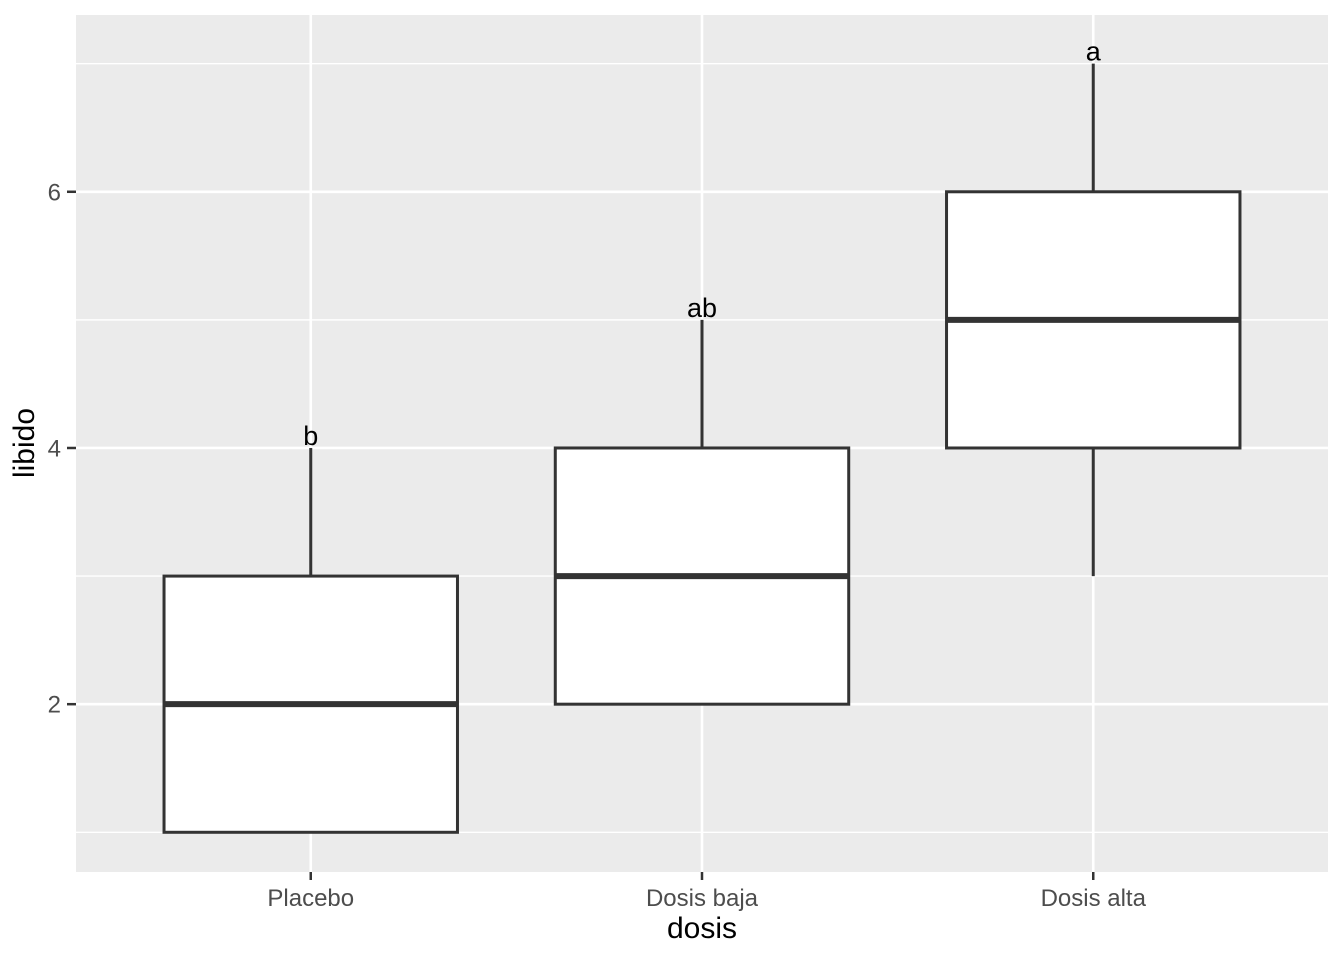  What do you see at coordinates (310, 898) in the screenshot?
I see `x-axis-tick-label: Placebo` at bounding box center [310, 898].